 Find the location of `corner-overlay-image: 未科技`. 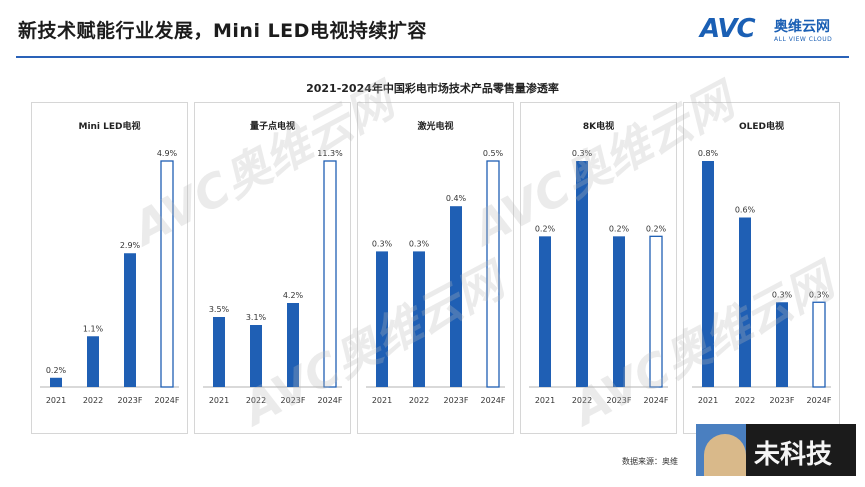

corner-overlay-image: 未科技 is located at coordinates (776, 450).